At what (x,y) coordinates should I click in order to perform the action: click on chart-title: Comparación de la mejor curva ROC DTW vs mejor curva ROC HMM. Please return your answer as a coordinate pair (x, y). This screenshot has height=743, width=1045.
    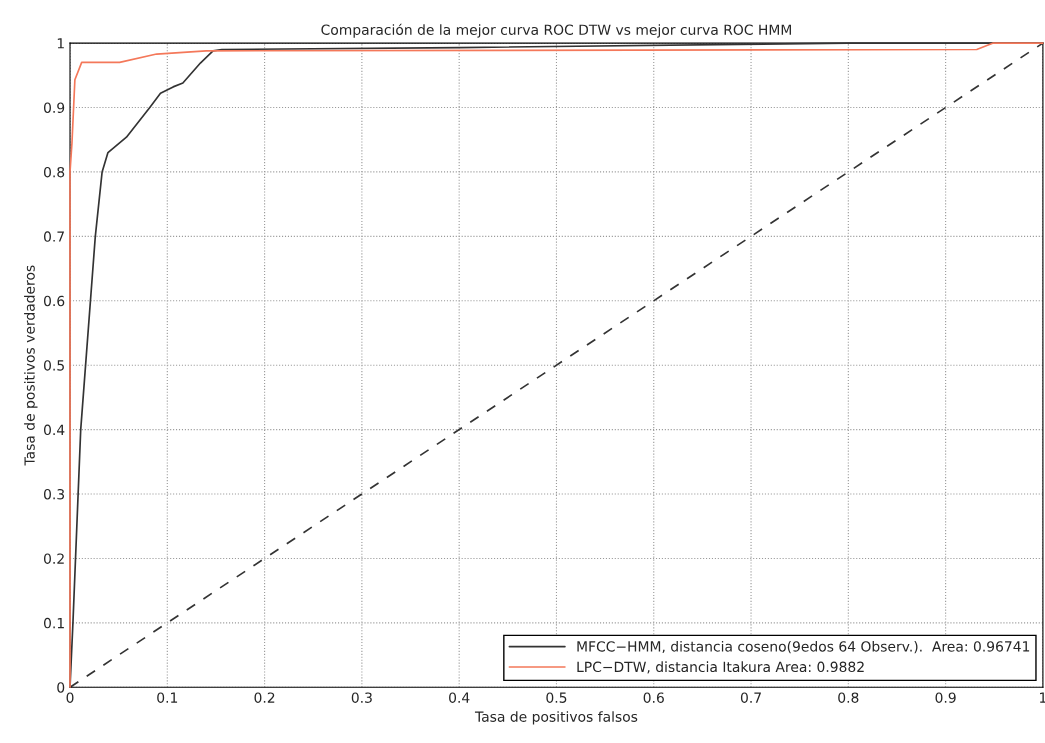
    Looking at the image, I should click on (556, 30).